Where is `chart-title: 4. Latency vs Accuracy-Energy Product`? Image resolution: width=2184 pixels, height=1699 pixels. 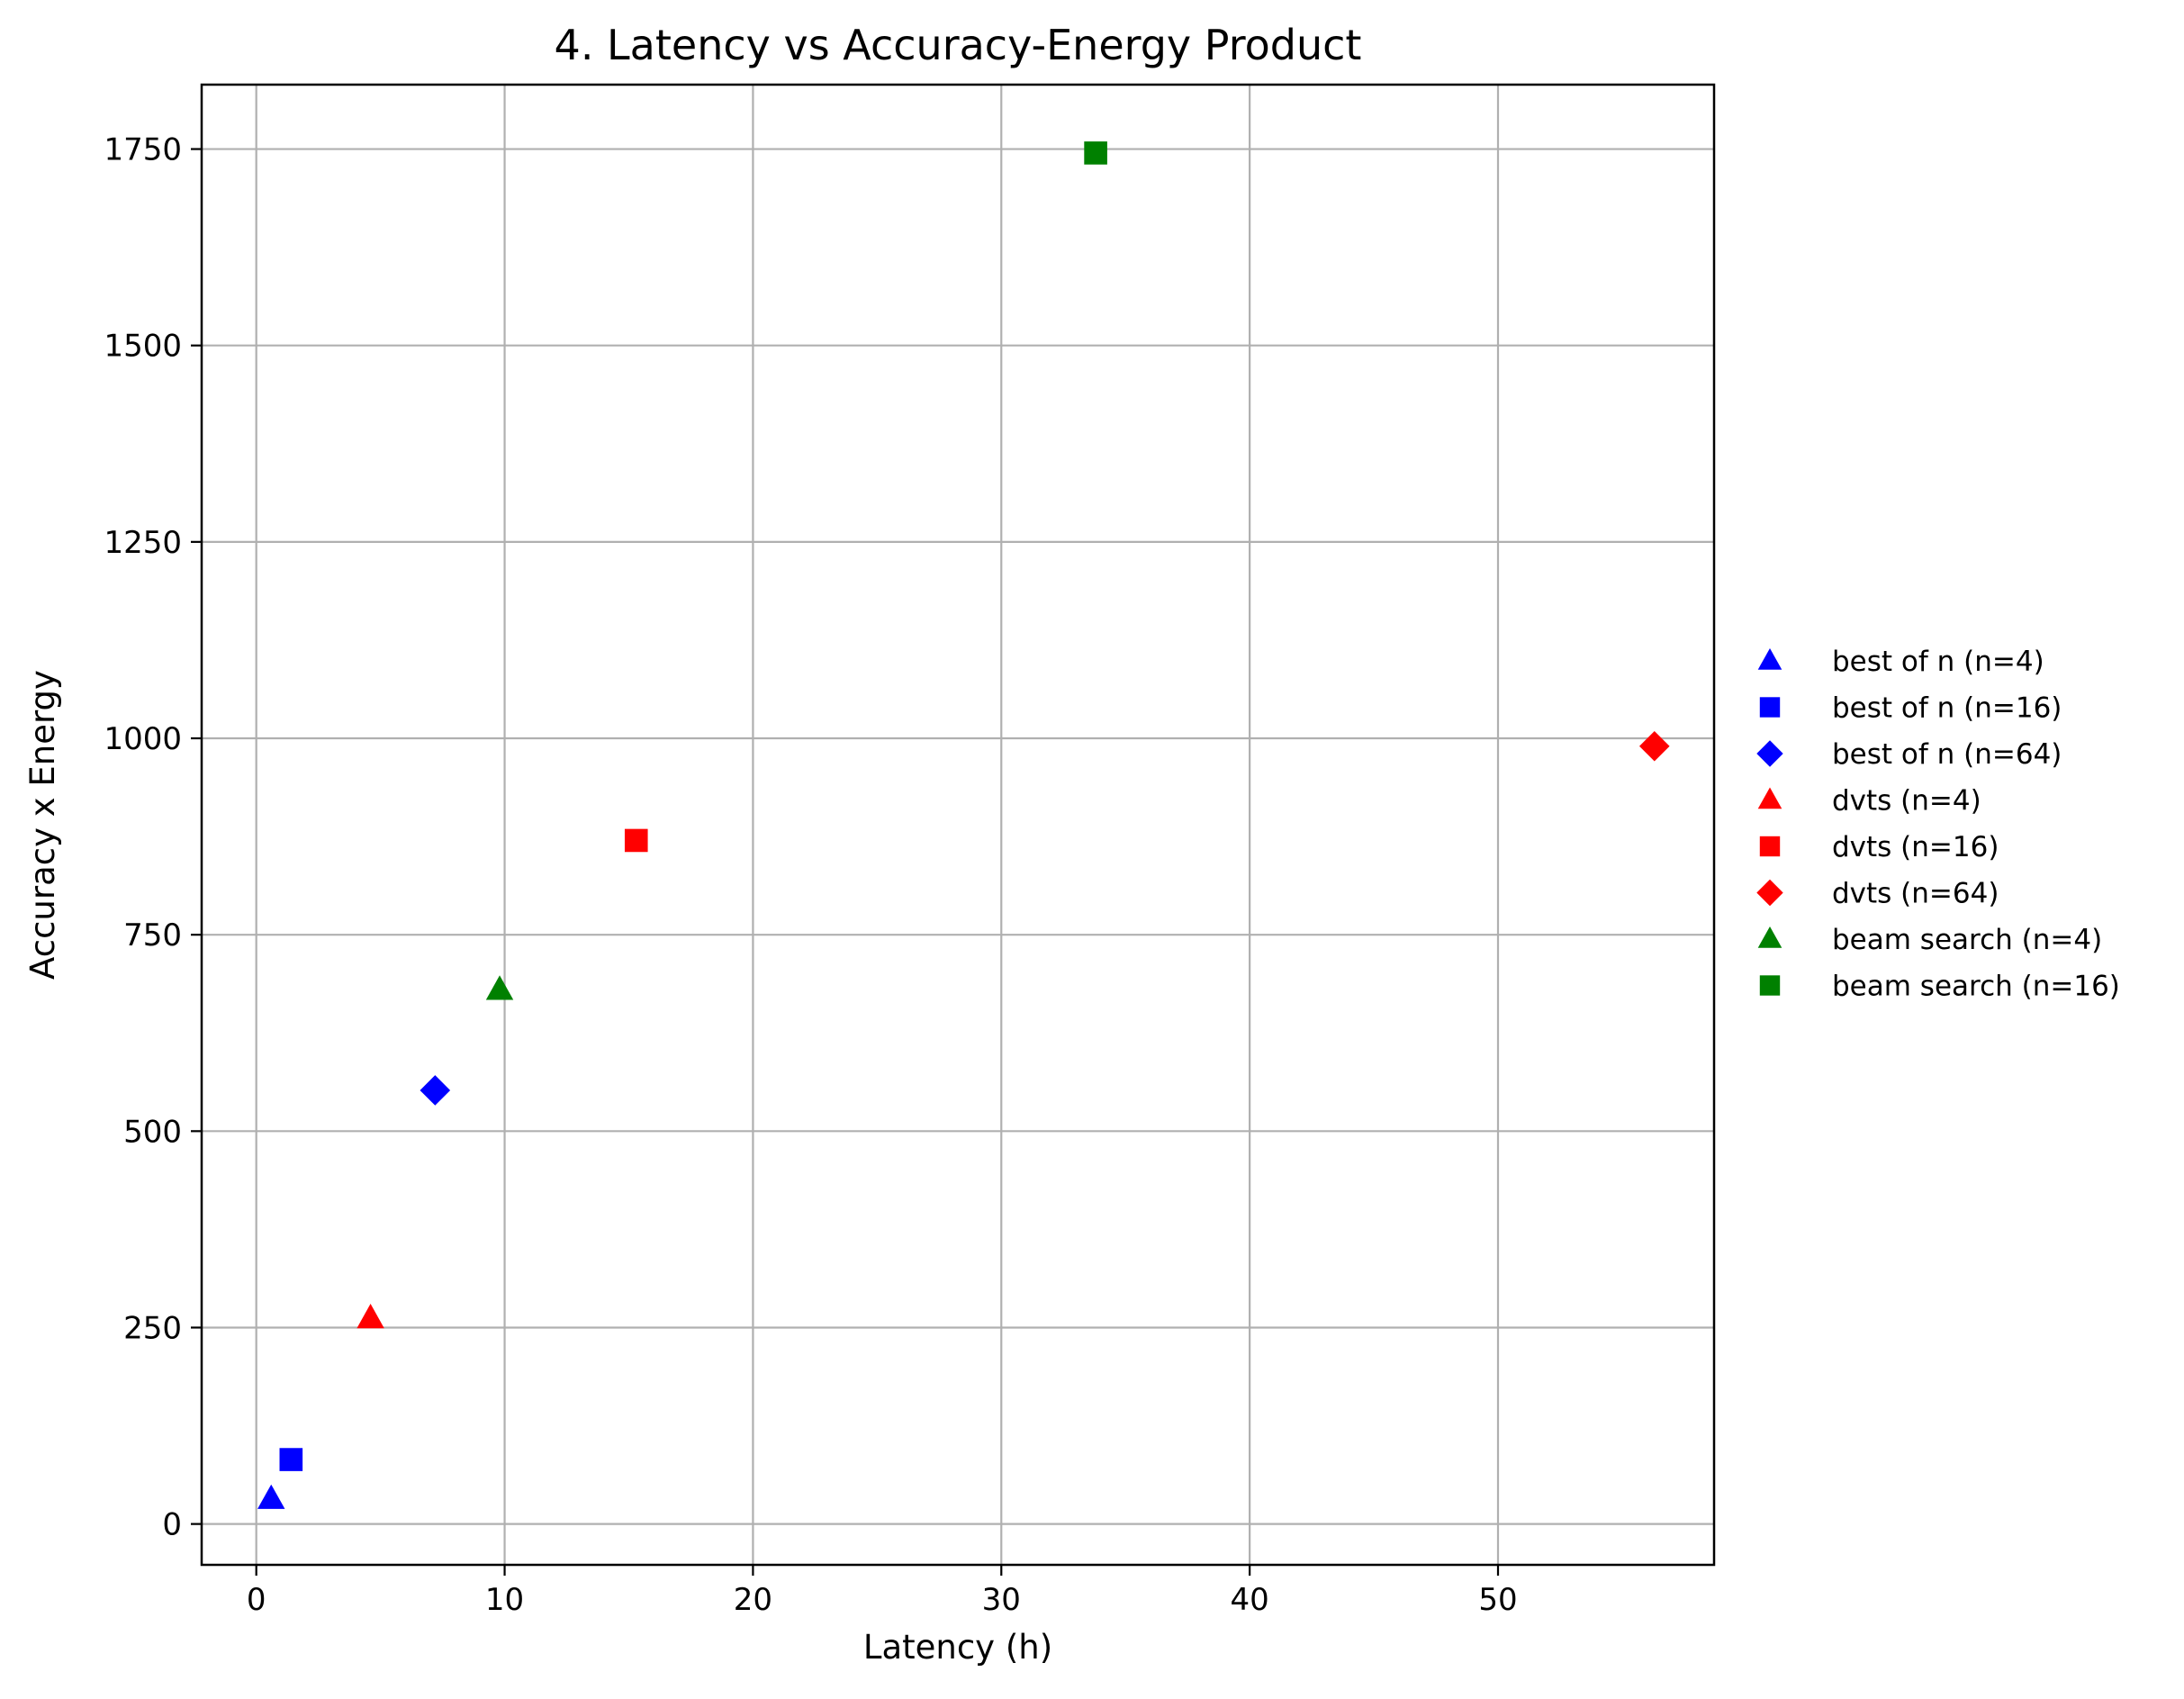 chart-title: 4. Latency vs Accuracy-Energy Product is located at coordinates (958, 45).